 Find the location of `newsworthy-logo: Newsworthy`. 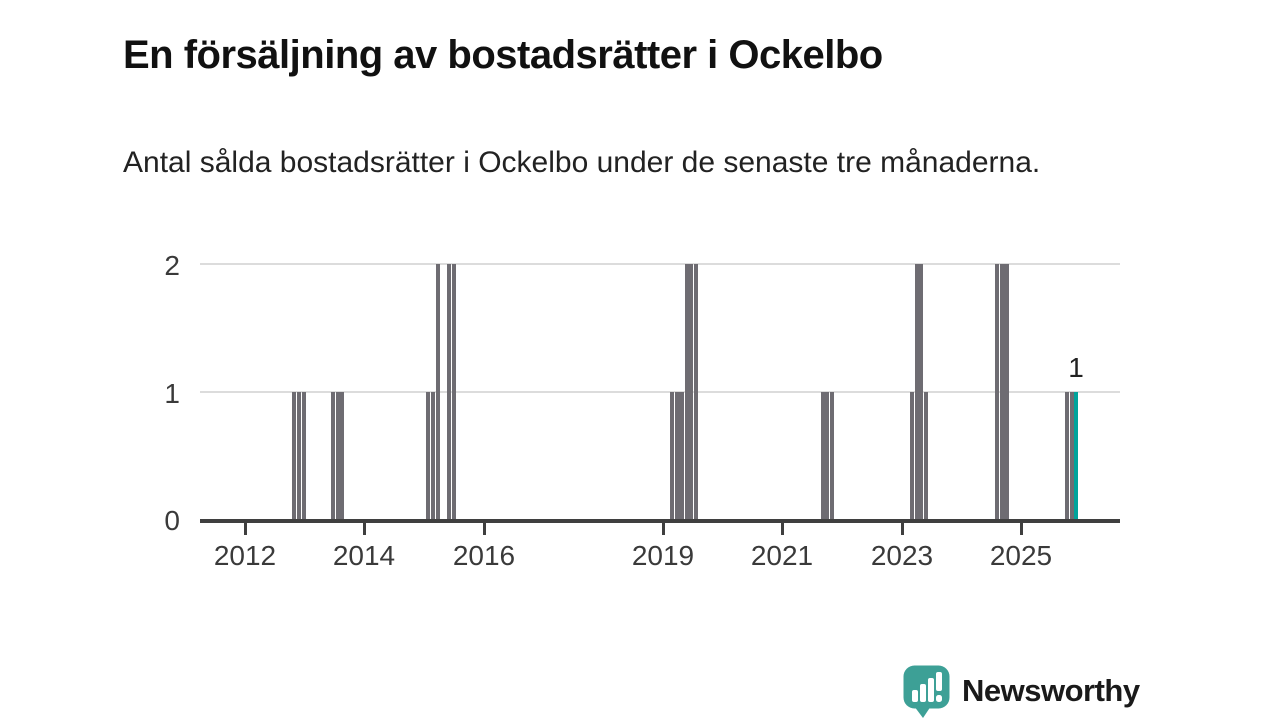

newsworthy-logo: Newsworthy is located at coordinates (1021, 691).